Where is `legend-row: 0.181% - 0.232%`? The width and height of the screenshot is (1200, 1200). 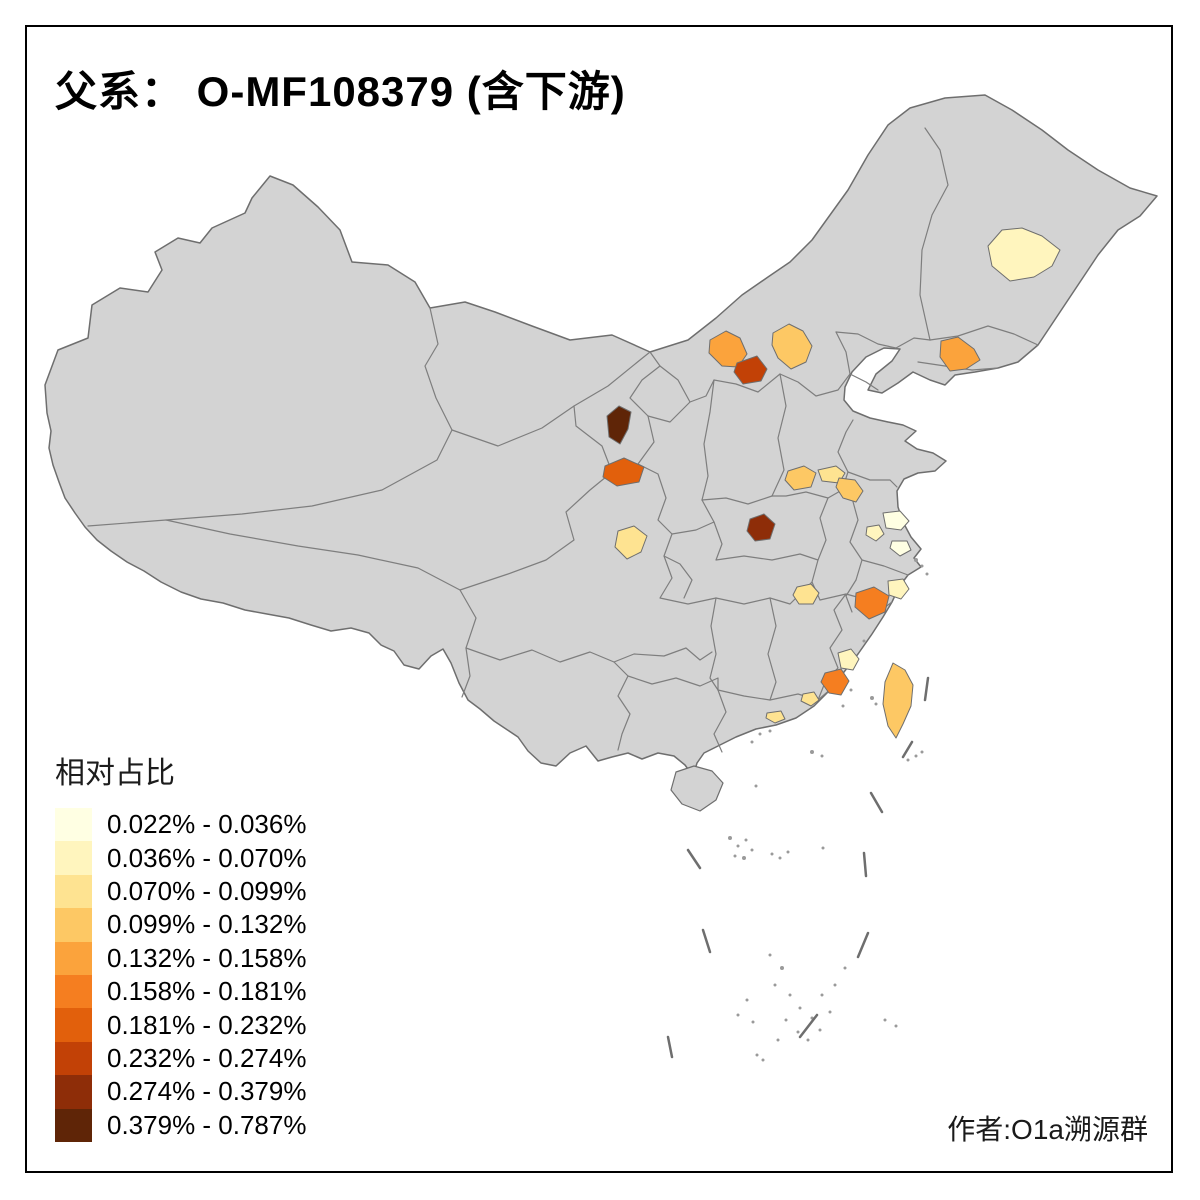 legend-row: 0.181% - 0.232% is located at coordinates (220, 1025).